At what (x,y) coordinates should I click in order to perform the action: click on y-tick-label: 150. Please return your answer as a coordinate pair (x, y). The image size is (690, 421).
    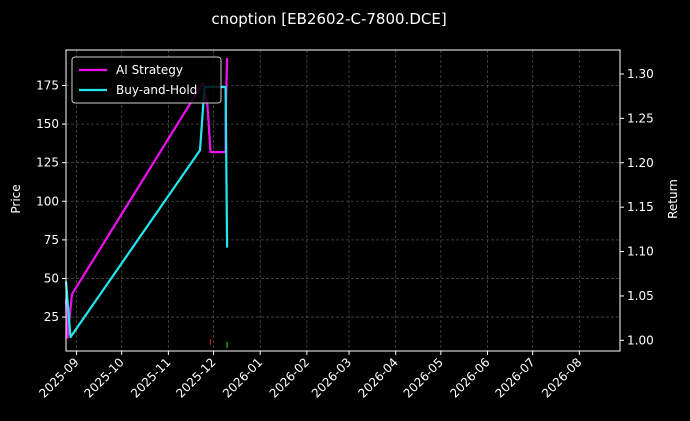
    Looking at the image, I should click on (47, 124).